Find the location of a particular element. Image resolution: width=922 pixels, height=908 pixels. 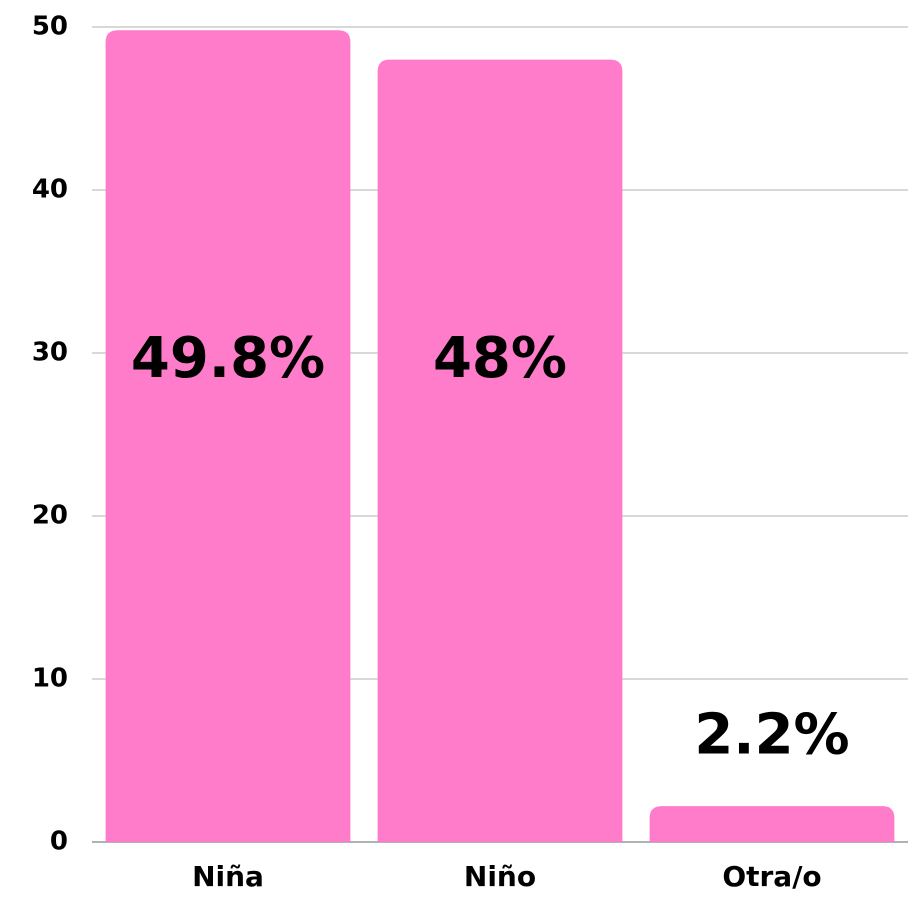

y-tick-label: 50 is located at coordinates (50, 27).